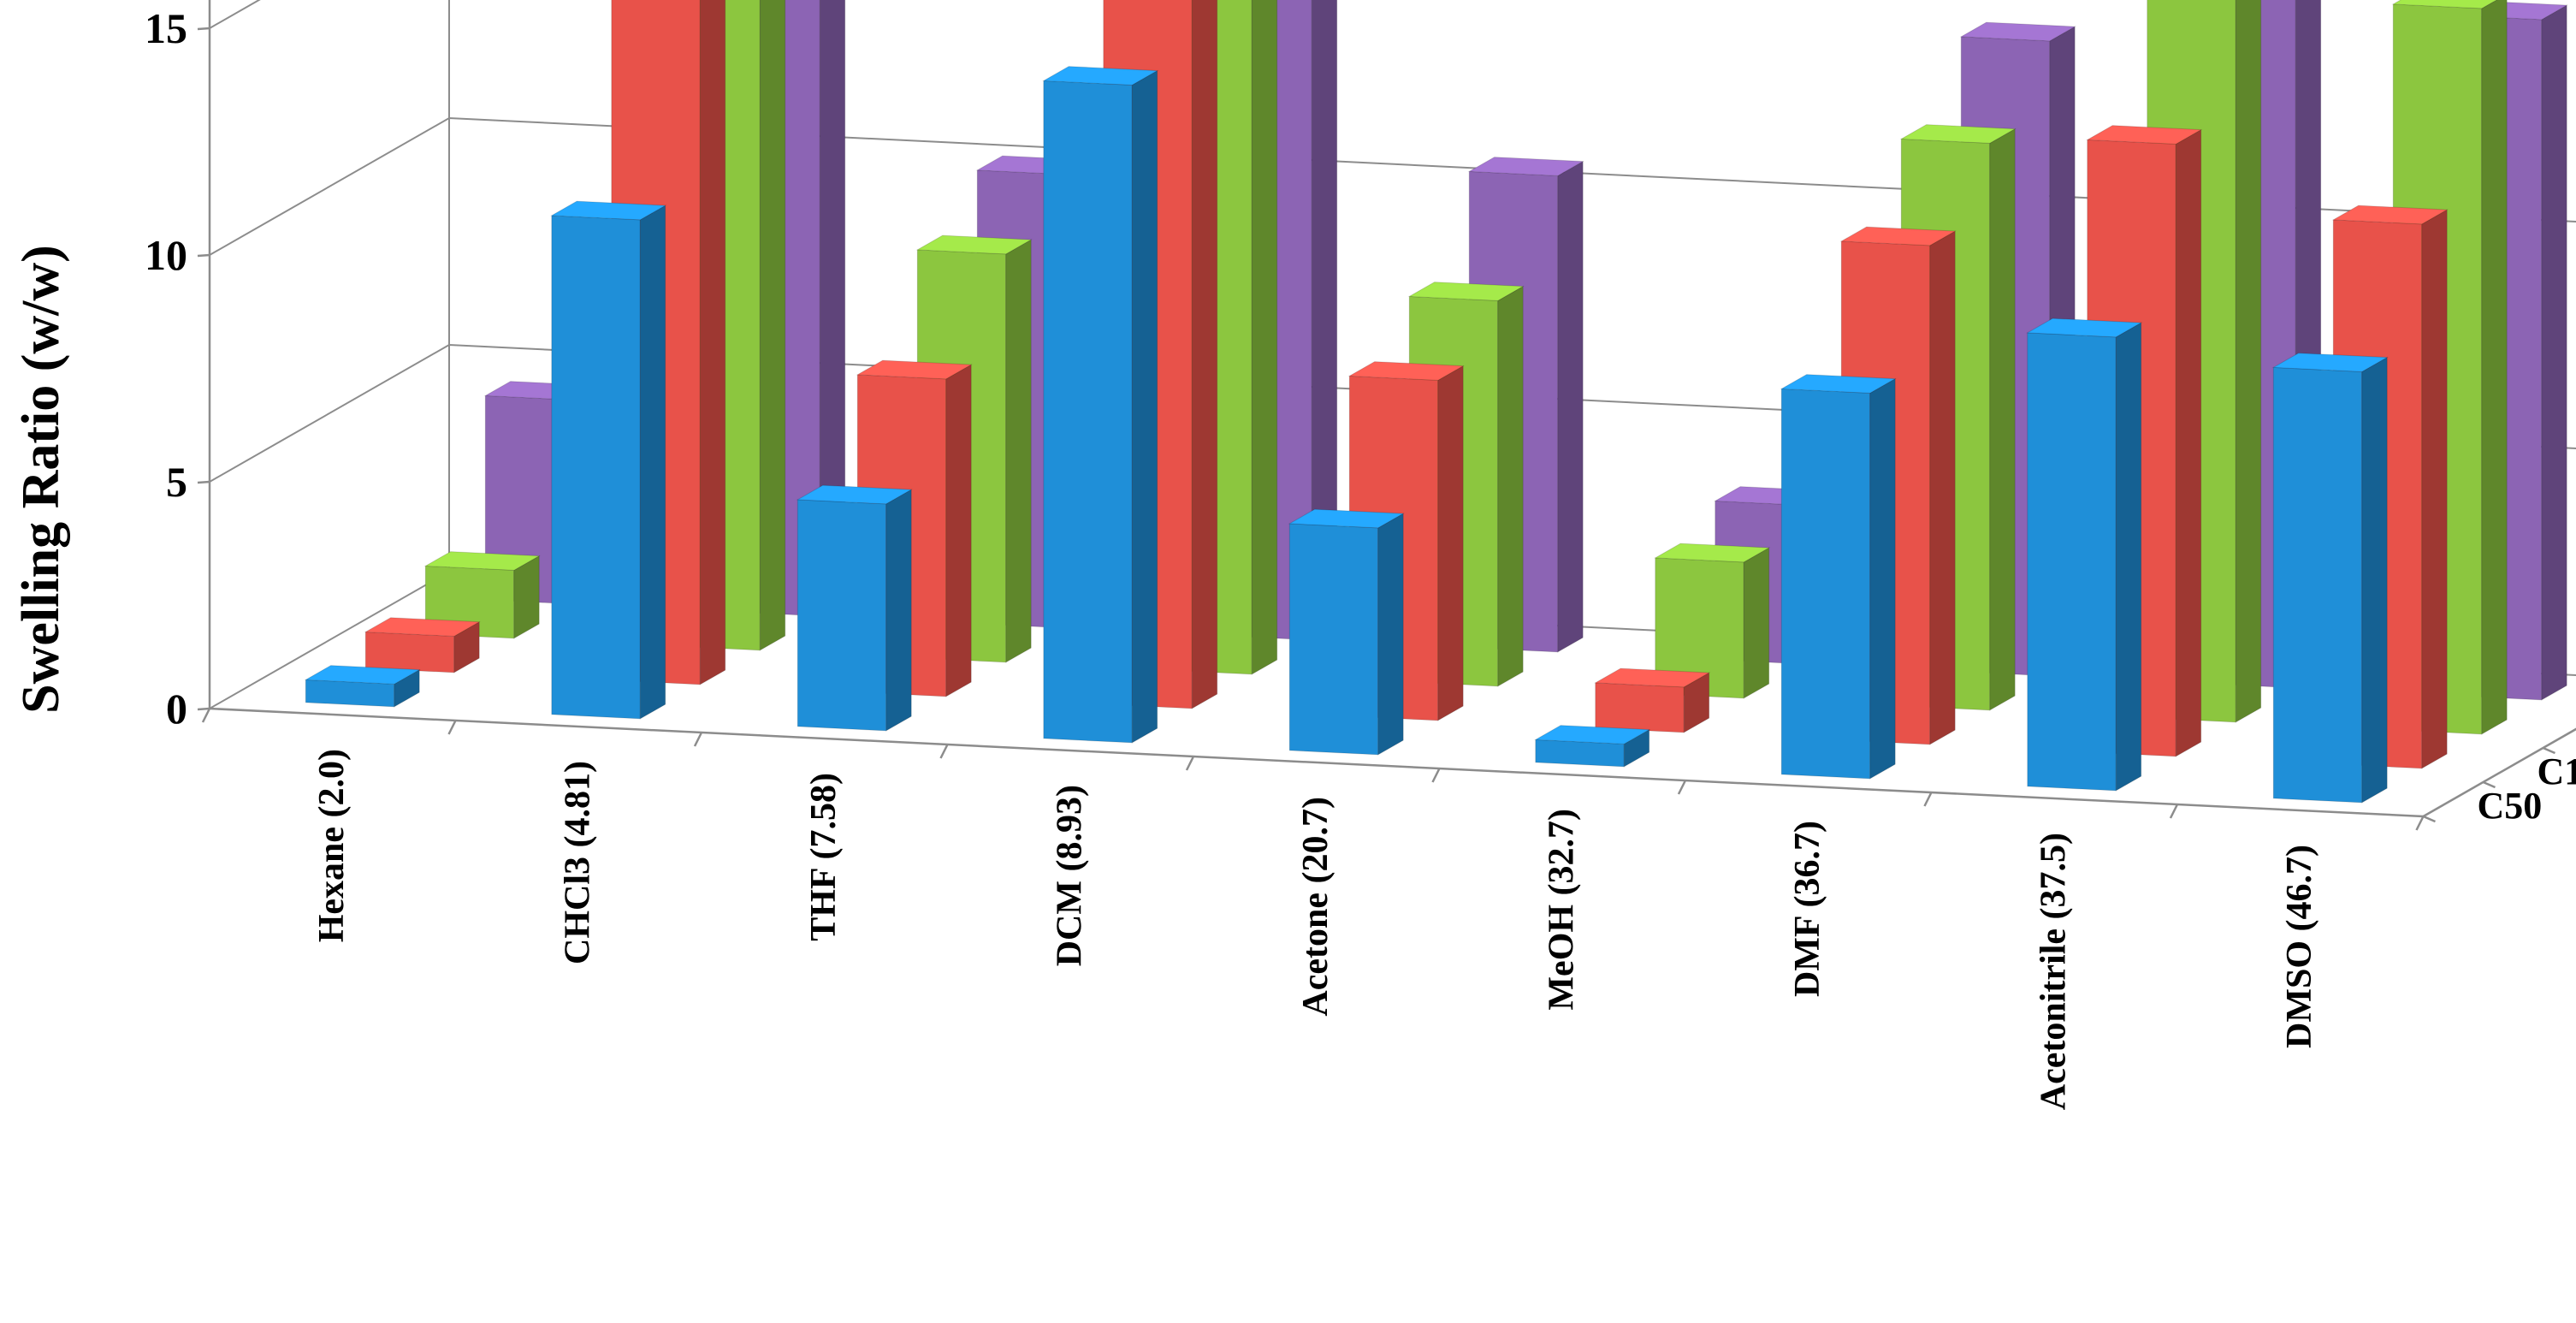 Image resolution: width=2576 pixels, height=1323 pixels. Describe the element at coordinates (166, 28) in the screenshot. I see `y-tick-label: 15` at that location.